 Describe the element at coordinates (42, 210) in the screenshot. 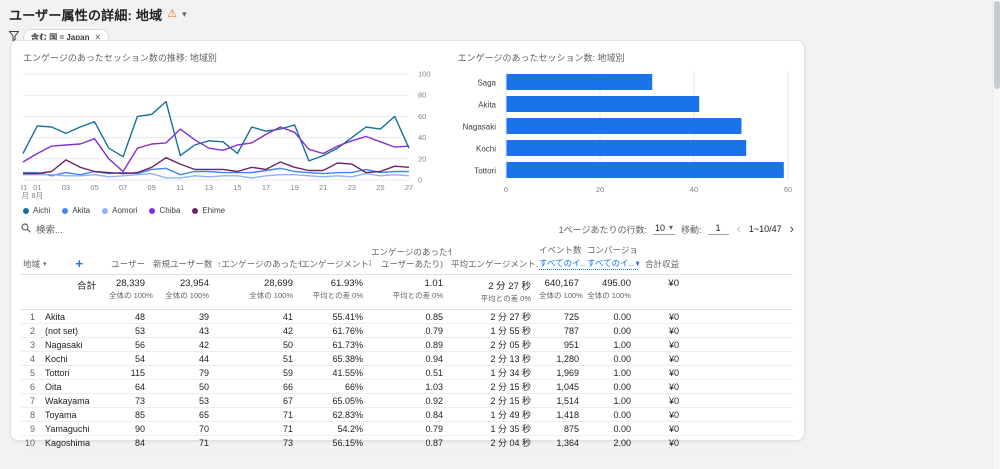

I see `legend-label: Aichi` at that location.